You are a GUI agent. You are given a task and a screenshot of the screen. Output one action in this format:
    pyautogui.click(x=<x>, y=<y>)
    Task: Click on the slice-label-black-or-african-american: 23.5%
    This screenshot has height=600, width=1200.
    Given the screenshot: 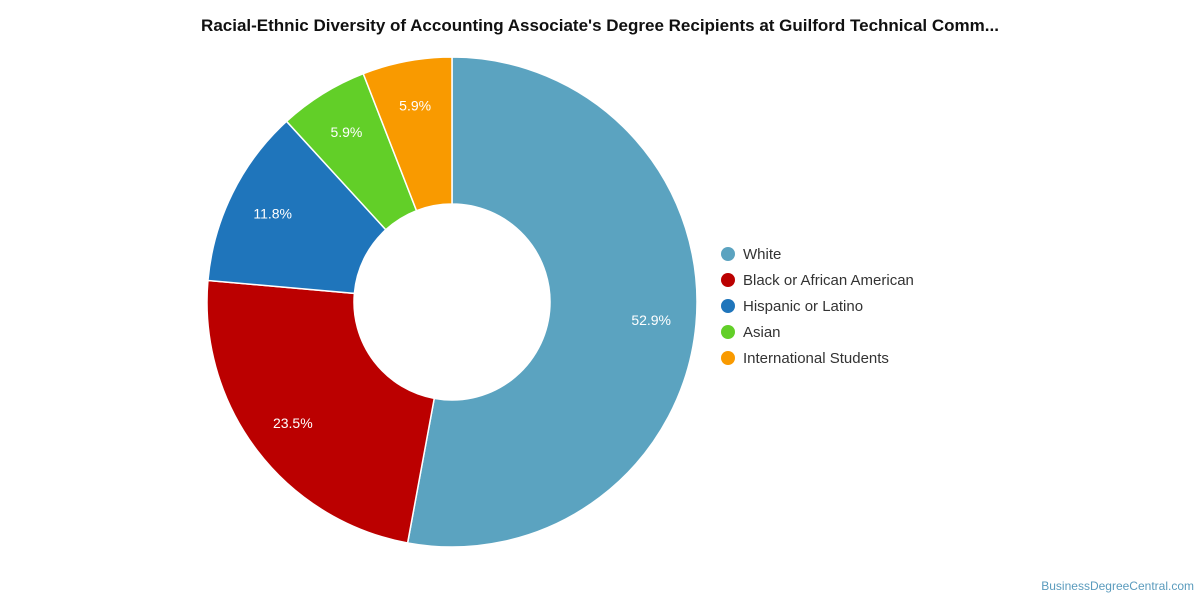 What is the action you would take?
    pyautogui.click(x=293, y=423)
    